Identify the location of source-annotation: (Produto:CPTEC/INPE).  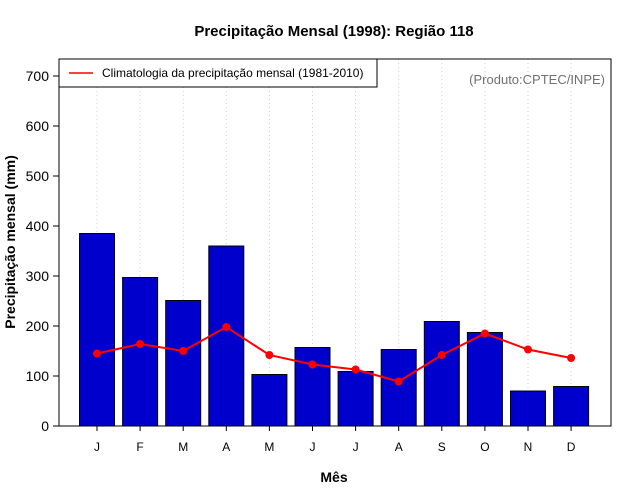
(537, 79).